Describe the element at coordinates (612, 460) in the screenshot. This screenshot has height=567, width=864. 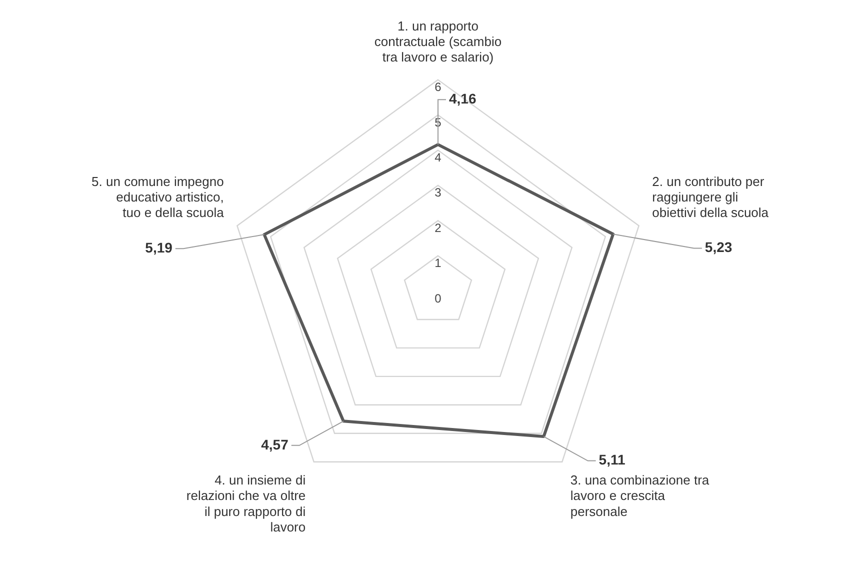
I see `data-label: 5,11` at that location.